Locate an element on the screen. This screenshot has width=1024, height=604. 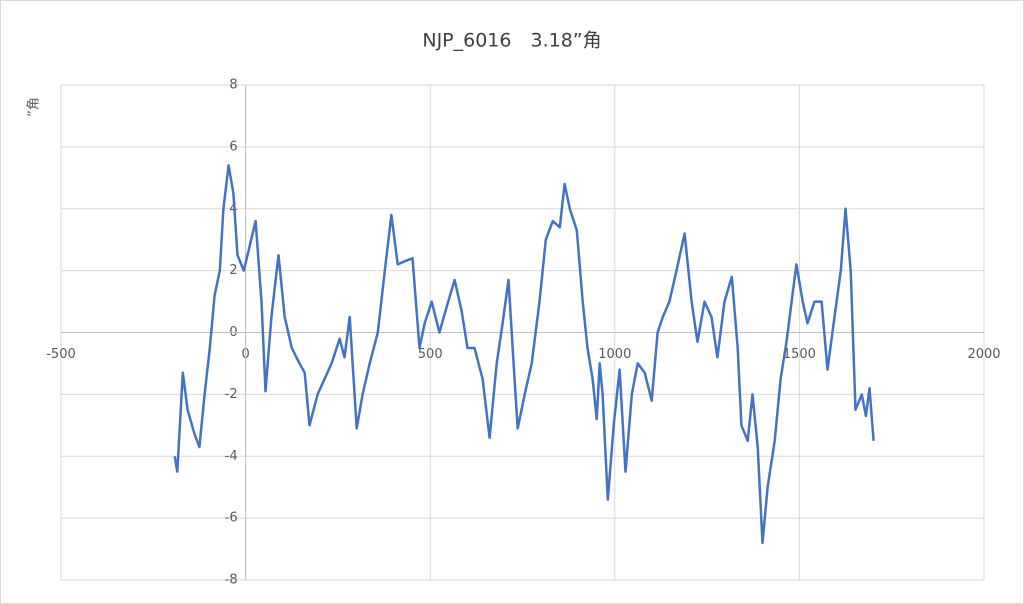
chart-title: NJP_6016 3.18”角 is located at coordinates (511, 41).